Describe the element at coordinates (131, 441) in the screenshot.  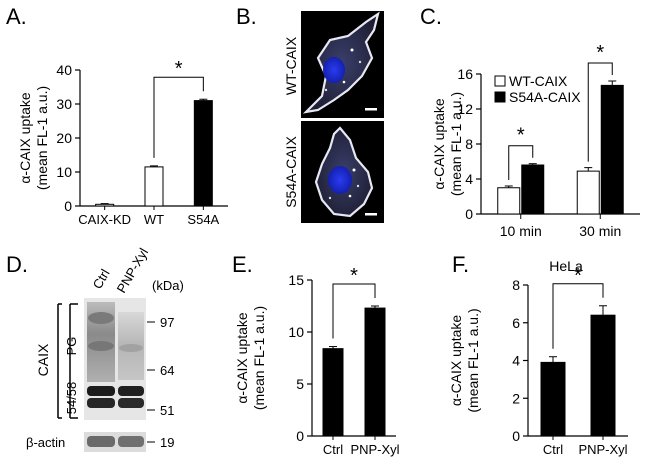
I see `band-actin-pnp` at that location.